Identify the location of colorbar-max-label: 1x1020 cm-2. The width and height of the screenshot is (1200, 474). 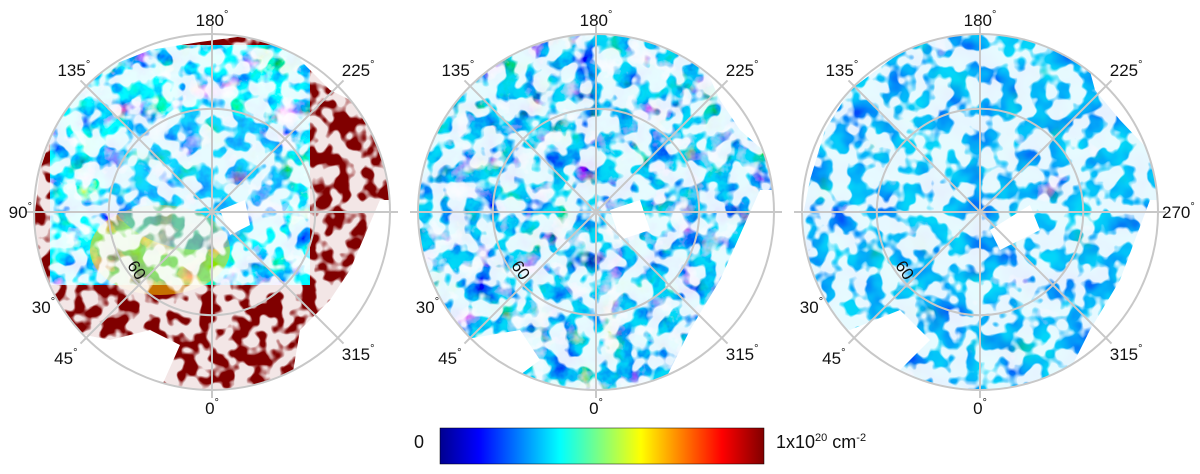
(821, 442).